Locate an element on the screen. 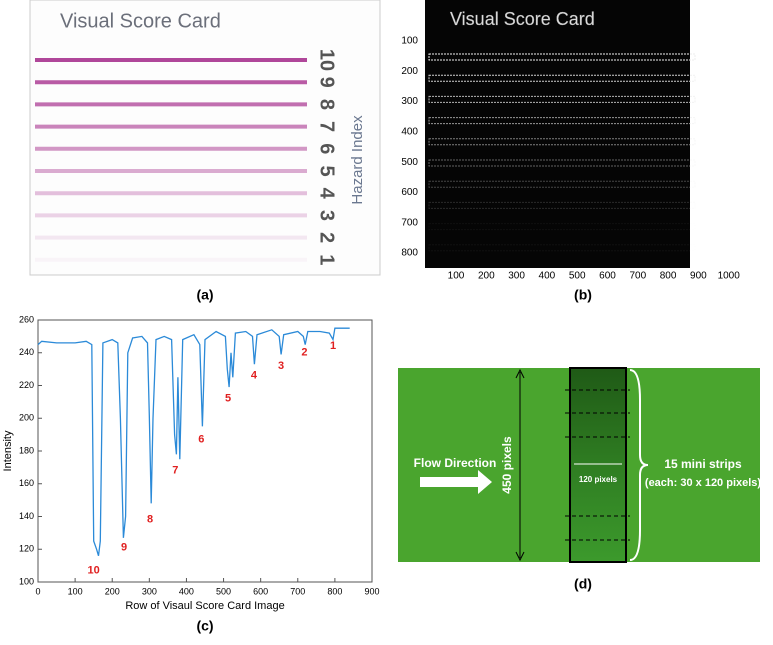 Image resolution: width=773 pixels, height=645 pixels. y-tick-label: 140 is located at coordinates (26, 516).